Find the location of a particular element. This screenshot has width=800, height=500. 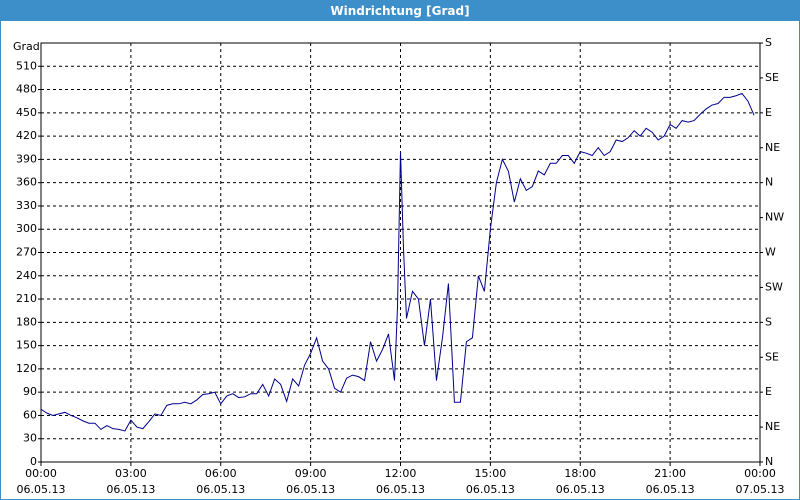

y-tick-label: 180 is located at coordinates (26, 321).